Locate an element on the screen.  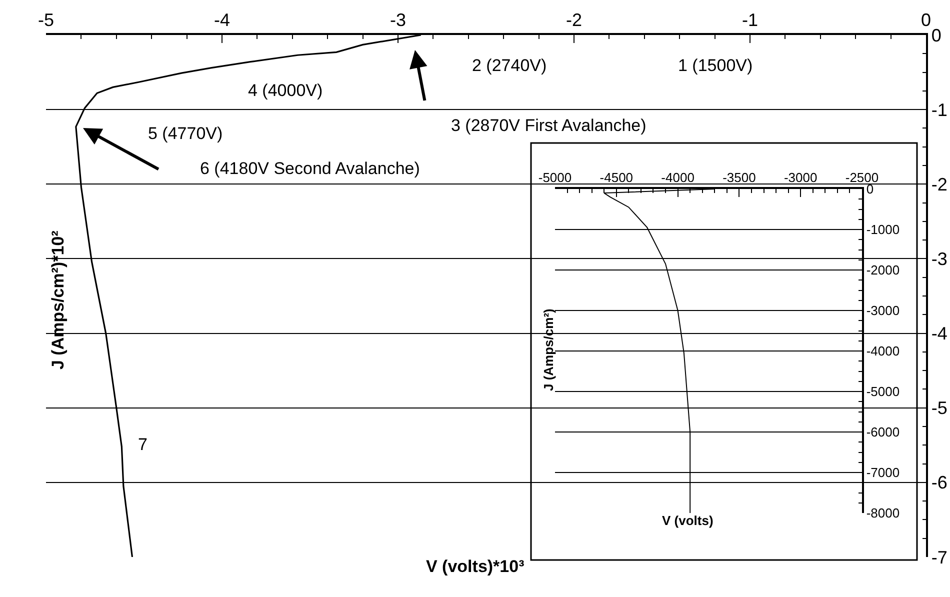
annotation: 3 (2870V First Avalanche) is located at coordinates (548, 125).